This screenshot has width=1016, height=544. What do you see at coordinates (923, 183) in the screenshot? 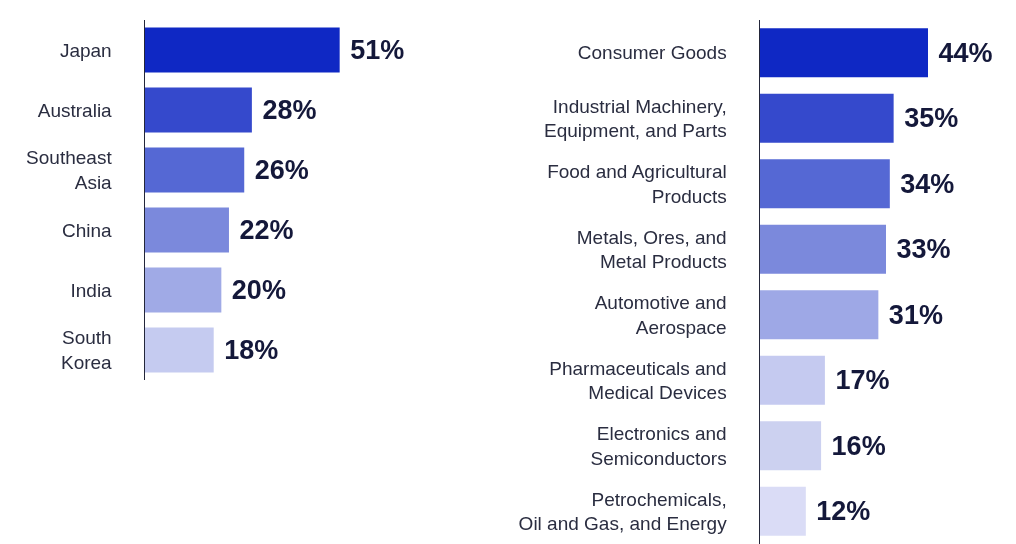
I see `data-label: 34%` at bounding box center [923, 183].